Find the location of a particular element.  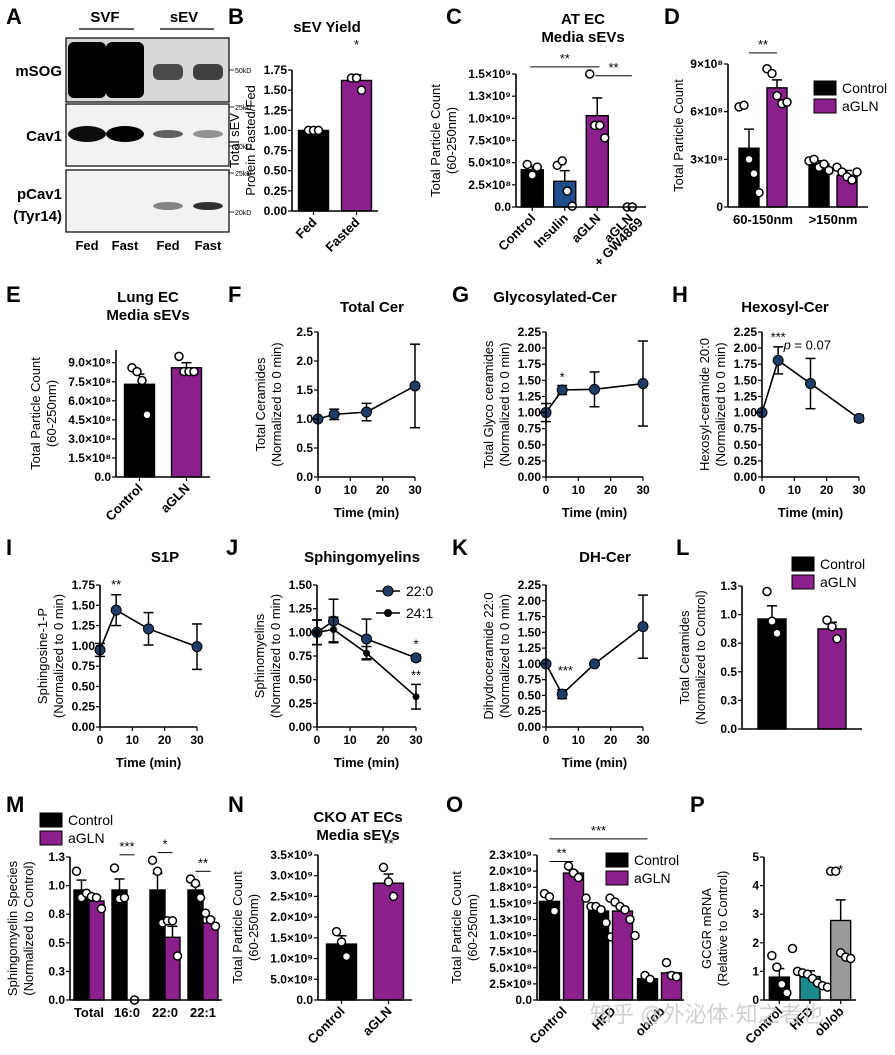

x-tick-label: 22:0 is located at coordinates (165, 1012).